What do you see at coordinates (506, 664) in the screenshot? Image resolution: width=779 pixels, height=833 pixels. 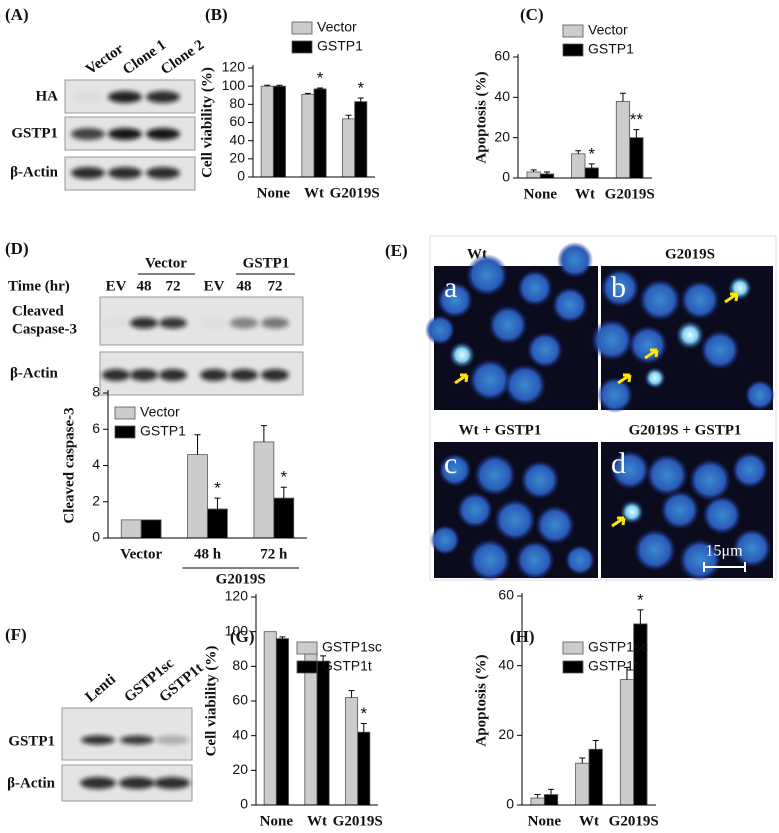 I see `y-tick-label: 40` at bounding box center [506, 664].